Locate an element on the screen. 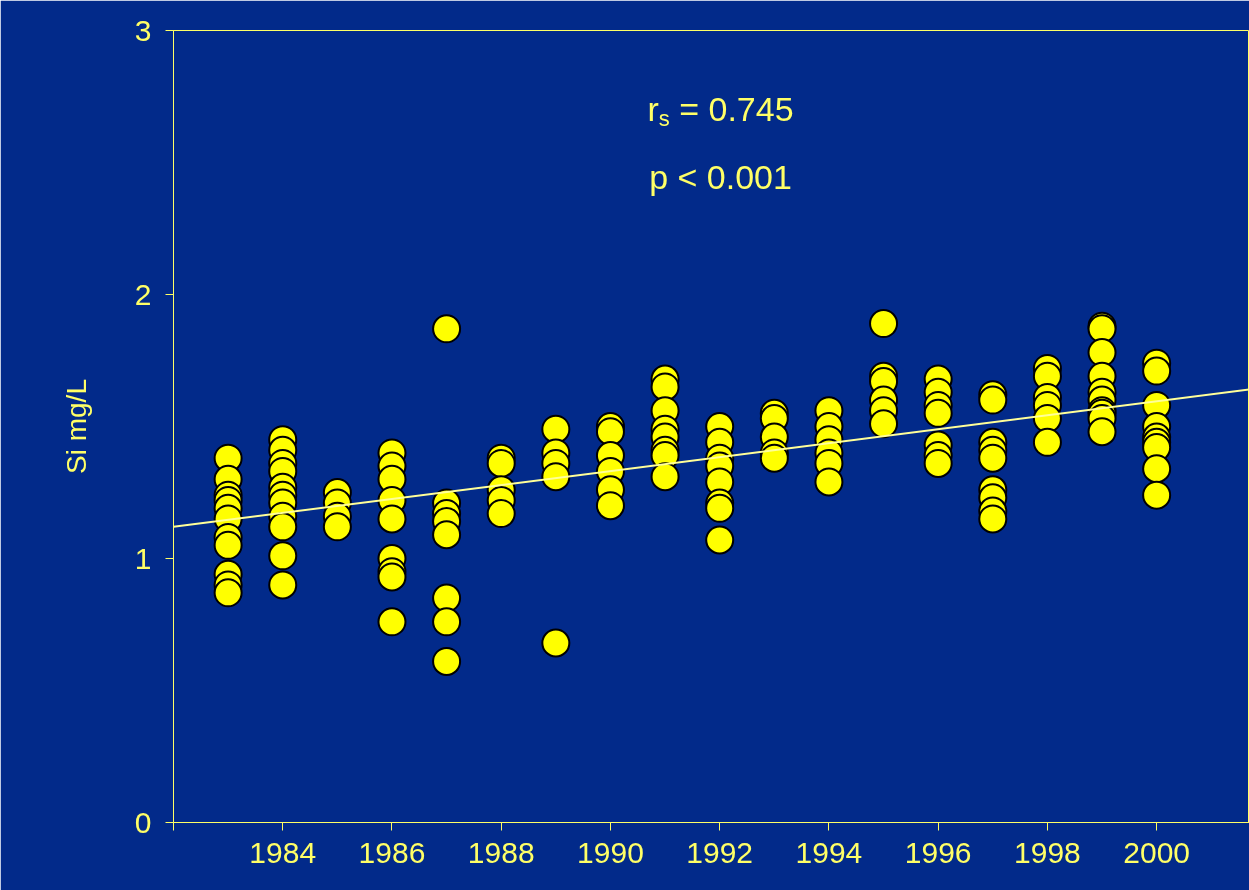 This screenshot has width=1249, height=890. x-tick-label: 1988 is located at coordinates (501, 852).